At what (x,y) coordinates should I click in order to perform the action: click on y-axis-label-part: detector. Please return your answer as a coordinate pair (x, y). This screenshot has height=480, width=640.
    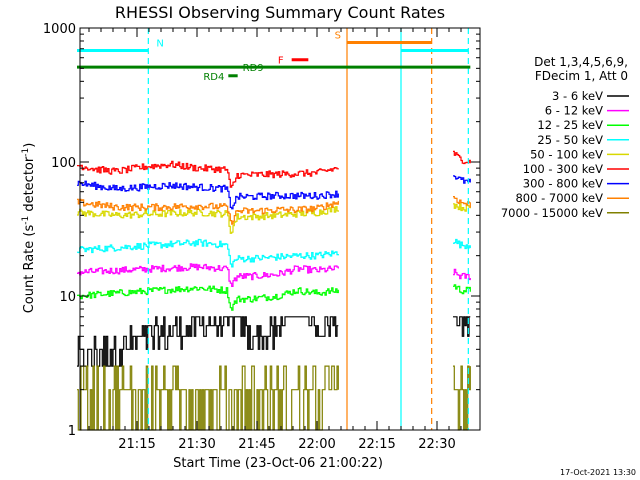
    Looking at the image, I should click on (29, 186).